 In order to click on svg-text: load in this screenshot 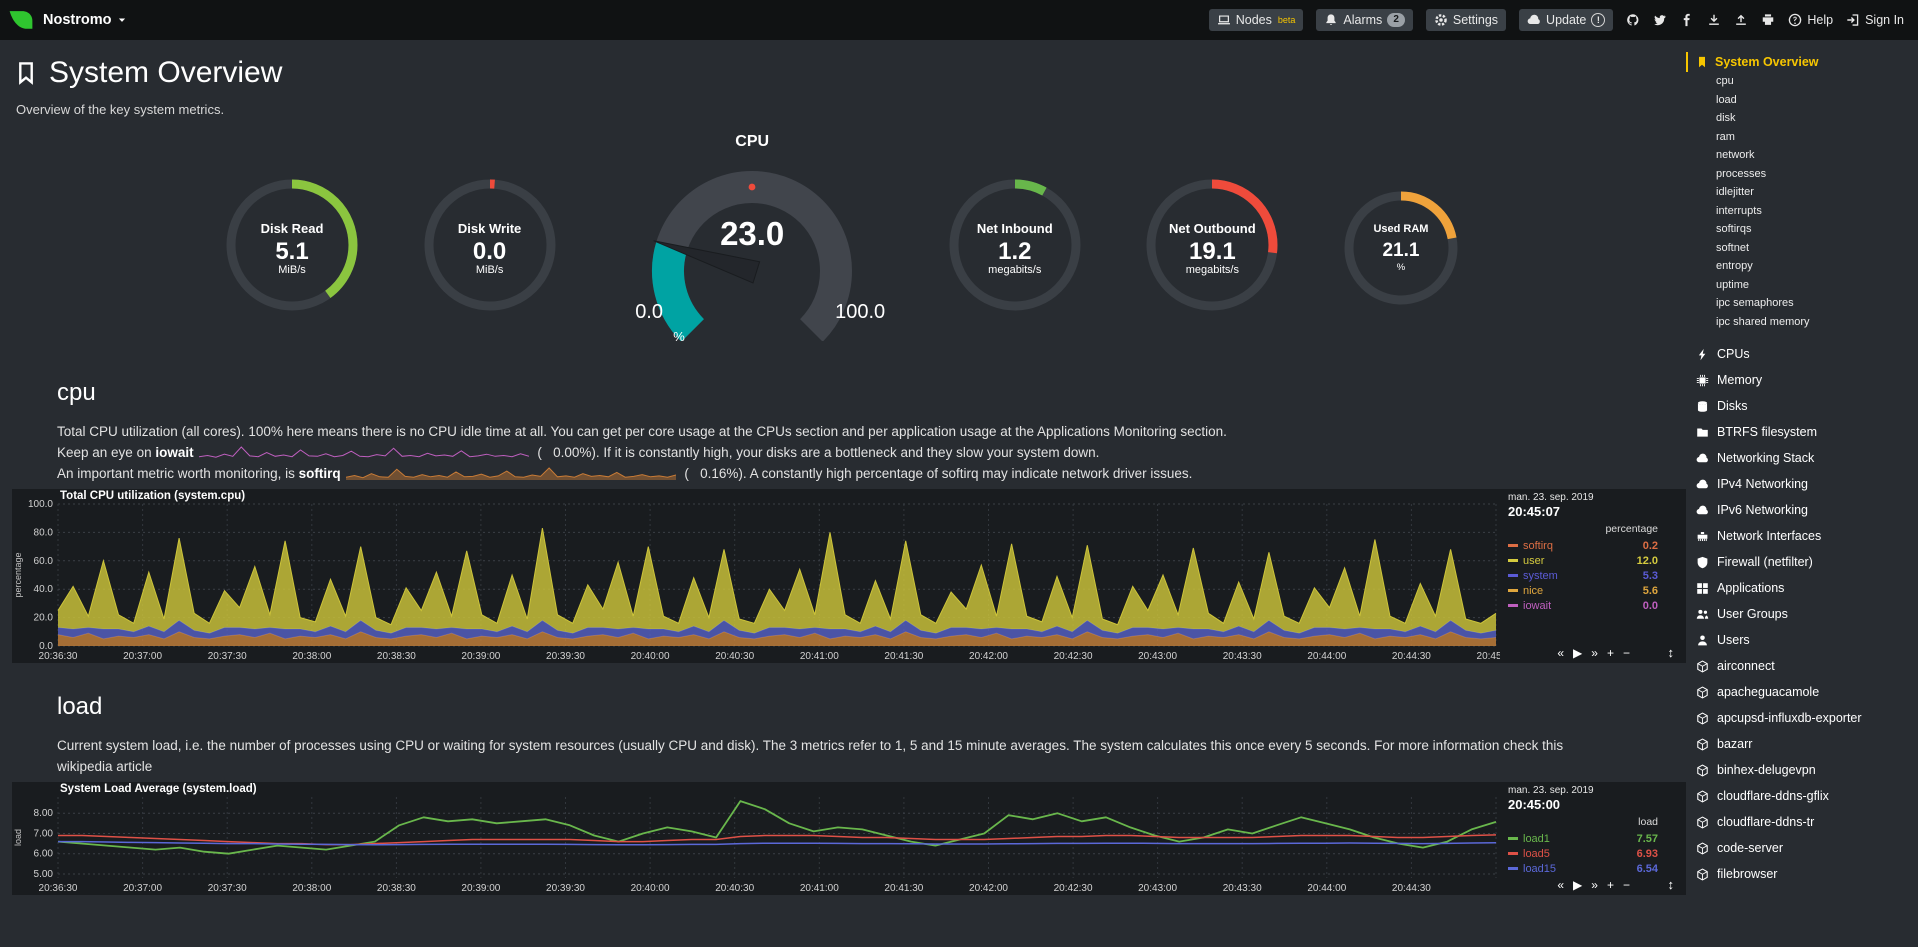, I will do `click(18, 837)`.